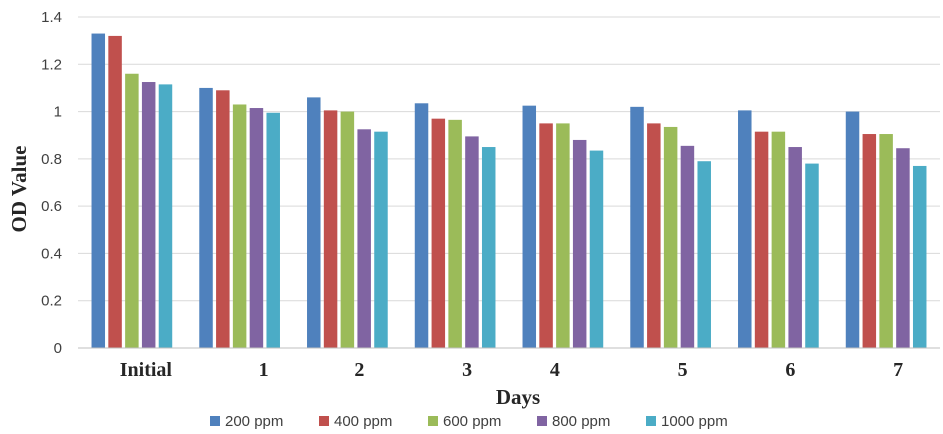 This screenshot has height=434, width=943. Describe the element at coordinates (51, 17) in the screenshot. I see `y-tick-label: 1.4` at that location.